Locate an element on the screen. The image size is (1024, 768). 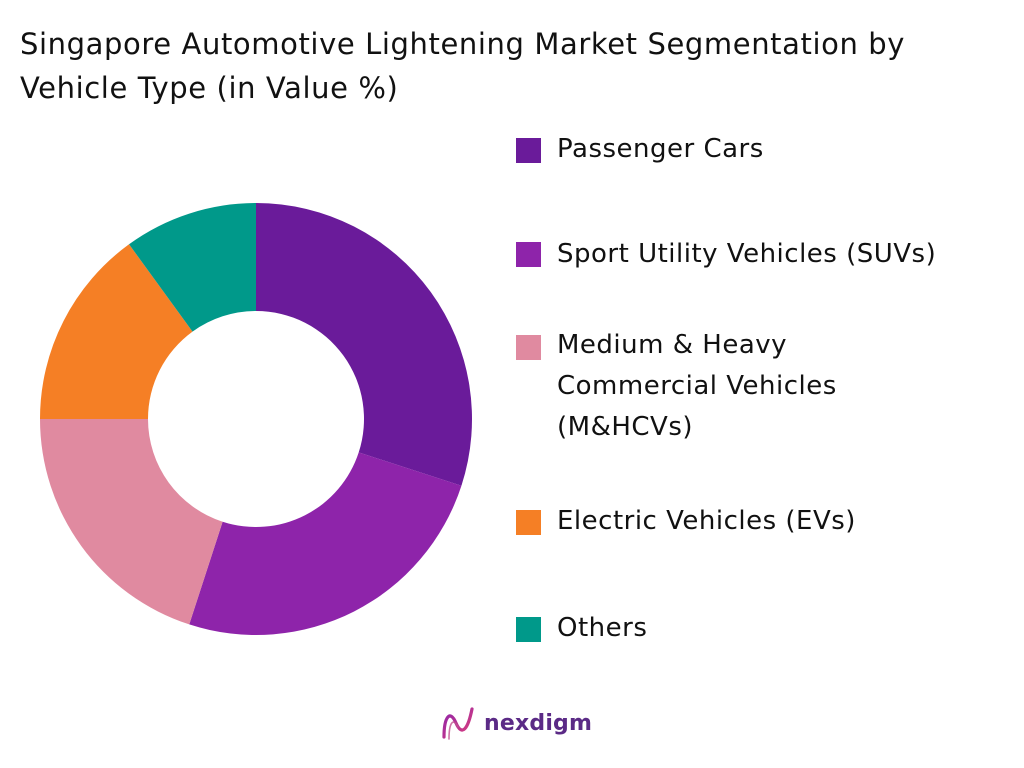
brand-name: nexdigm is located at coordinates (538, 723).